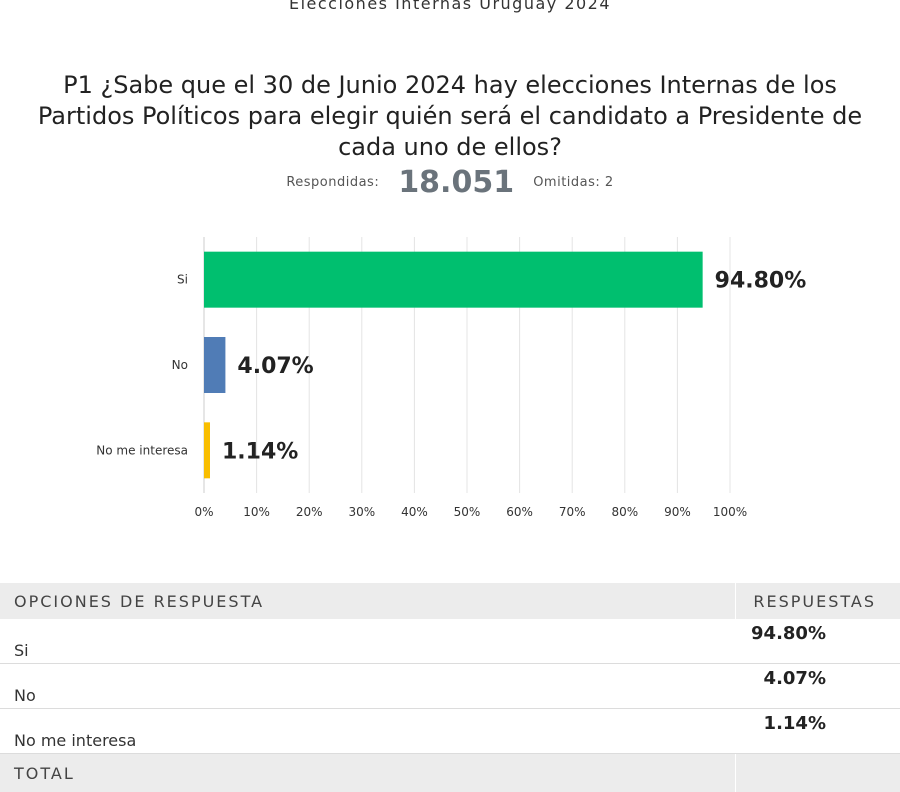 This screenshot has width=900, height=792. Describe the element at coordinates (139, 601) in the screenshot. I see `table-header-options: OPCIONES DE RESPUESTA` at that location.